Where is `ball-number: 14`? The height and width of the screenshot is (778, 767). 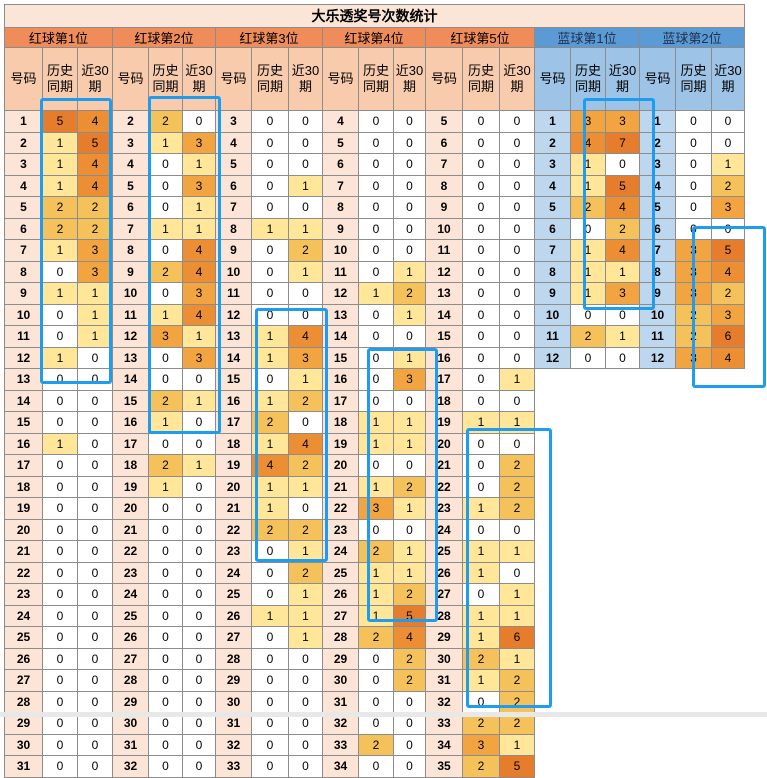 ball-number: 14 is located at coordinates (233, 357).